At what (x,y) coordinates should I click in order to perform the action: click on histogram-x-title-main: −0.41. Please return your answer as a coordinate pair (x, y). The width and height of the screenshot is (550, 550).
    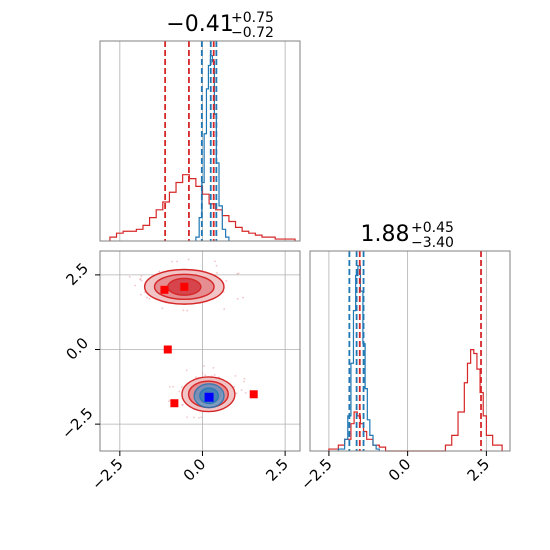
    Looking at the image, I should click on (199, 24).